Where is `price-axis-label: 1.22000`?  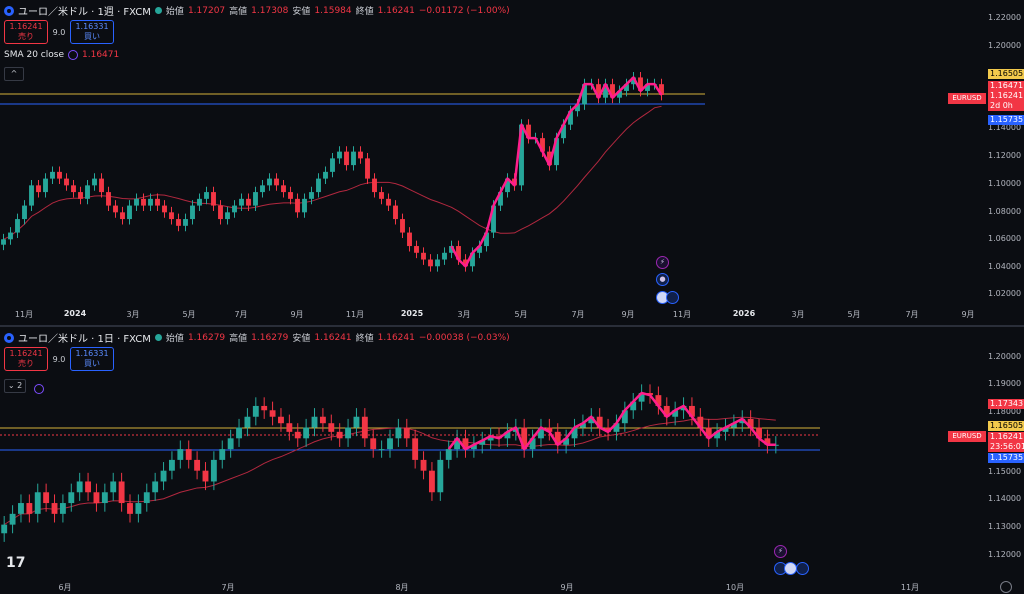 price-axis-label: 1.22000 is located at coordinates (1005, 17).